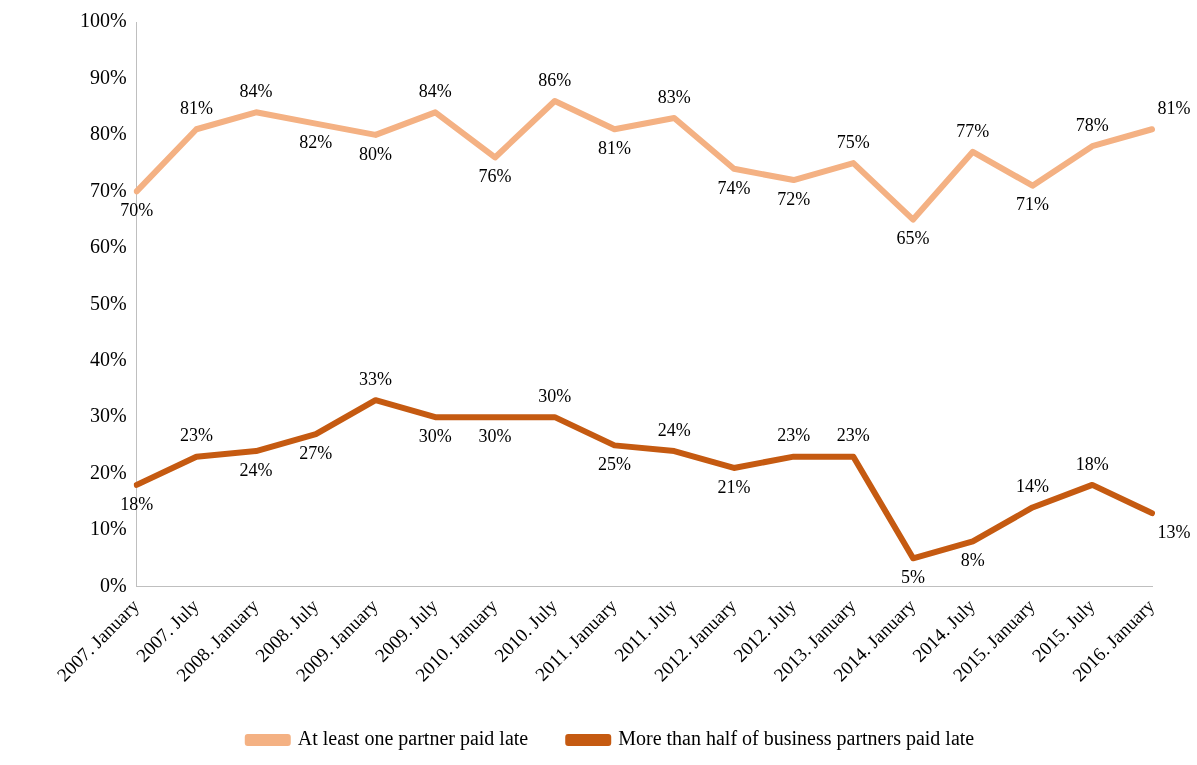 Image resolution: width=1197 pixels, height=765 pixels. Describe the element at coordinates (376, 153) in the screenshot. I see `data-label: 80%` at that location.